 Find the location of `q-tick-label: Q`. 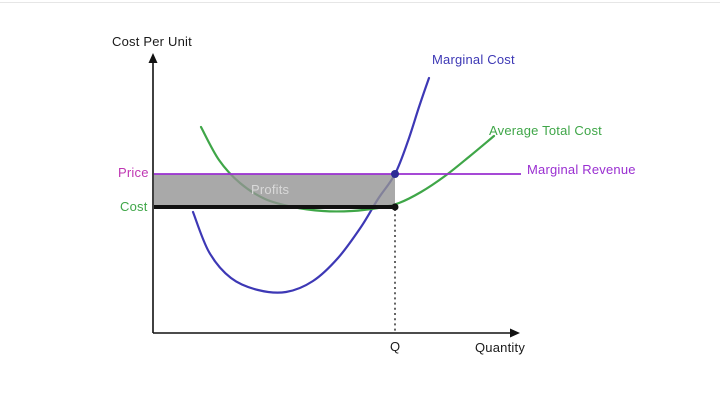

q-tick-label: Q is located at coordinates (395, 346).